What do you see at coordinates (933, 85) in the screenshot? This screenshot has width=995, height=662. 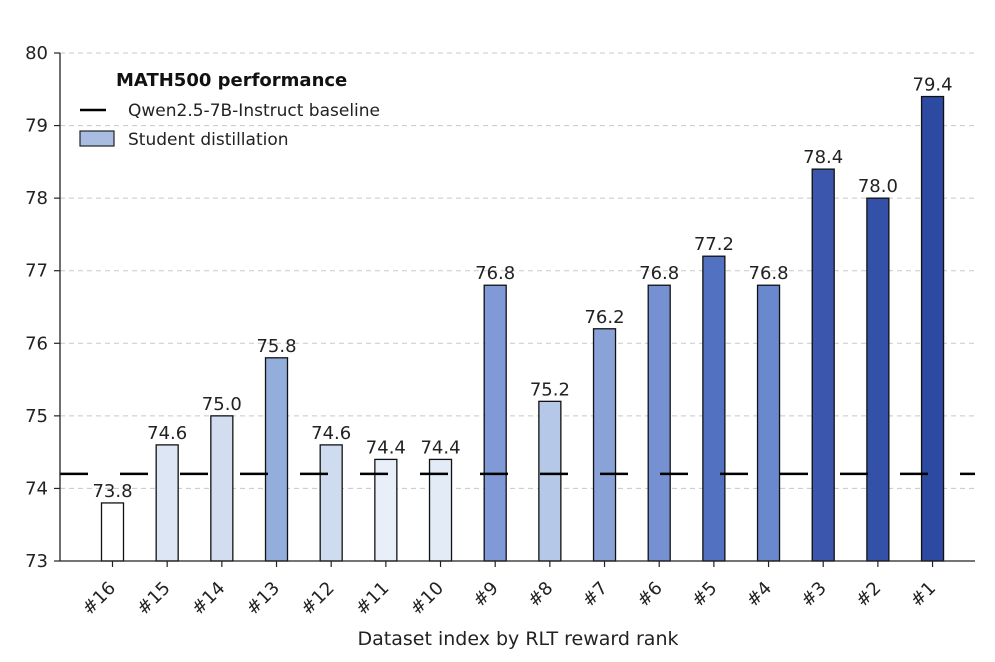 I see `data-label: 79.4` at bounding box center [933, 85].